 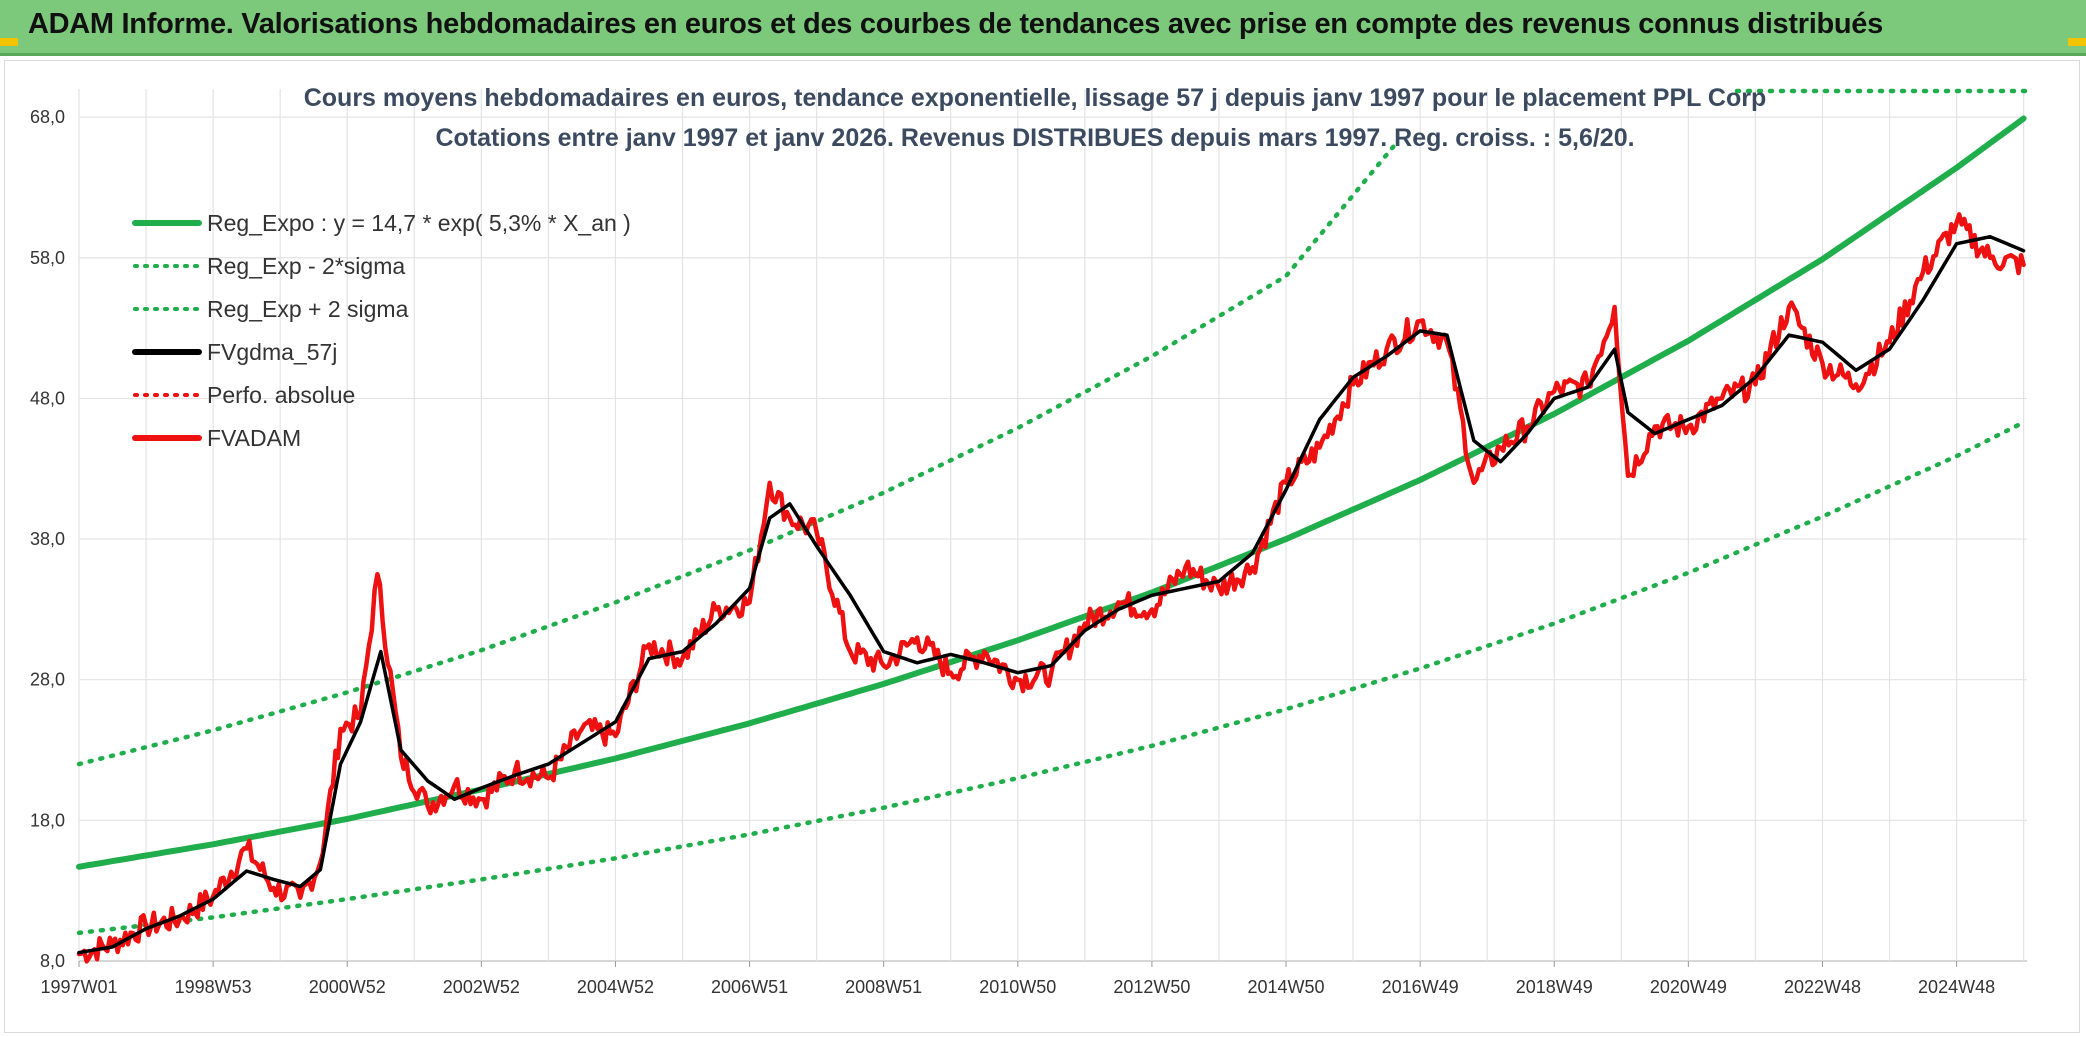 I want to click on legend-label: Reg_Exp + 2 sigma, so click(x=308, y=309).